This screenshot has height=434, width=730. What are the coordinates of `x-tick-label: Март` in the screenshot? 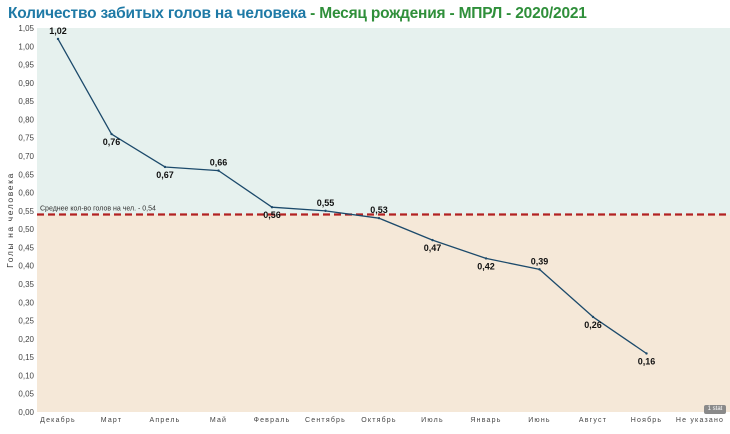 It's located at (112, 420).